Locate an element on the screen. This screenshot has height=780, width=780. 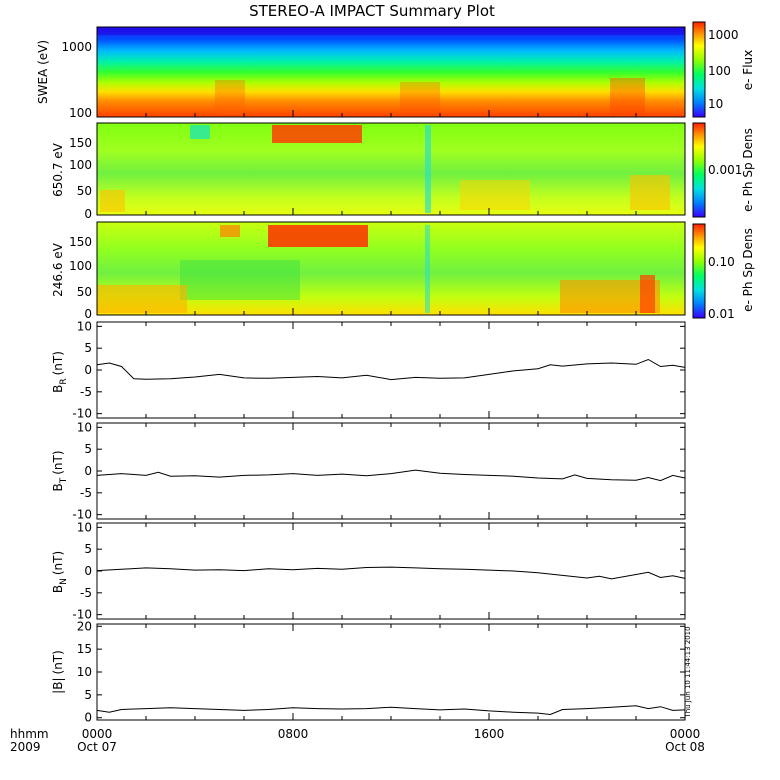
bn-y-label: BN (nT) is located at coordinates (60, 572).